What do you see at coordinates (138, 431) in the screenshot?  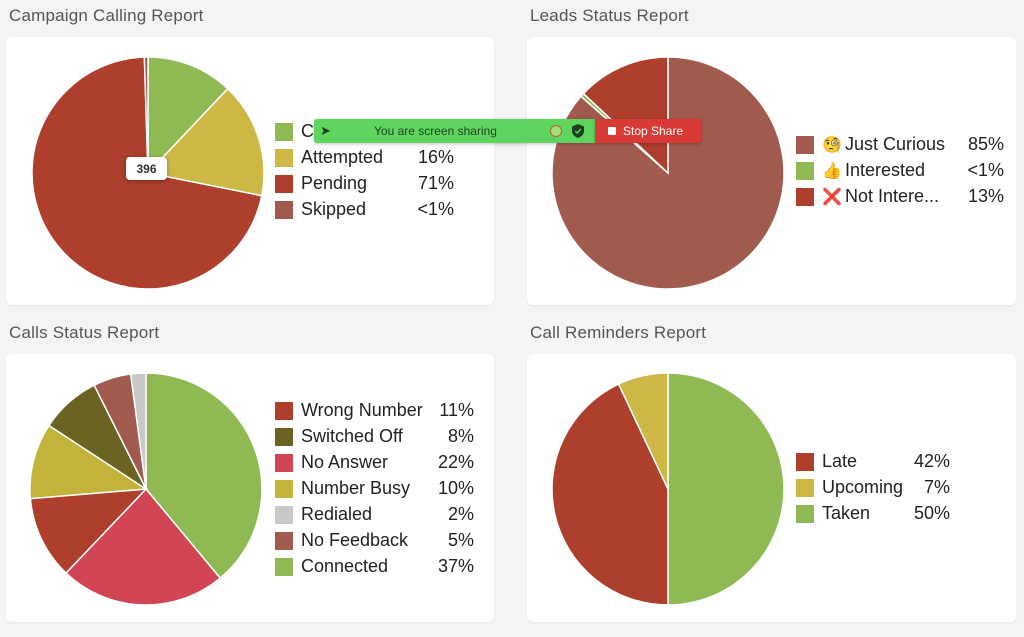 I see `pie-slice-redialed` at bounding box center [138, 431].